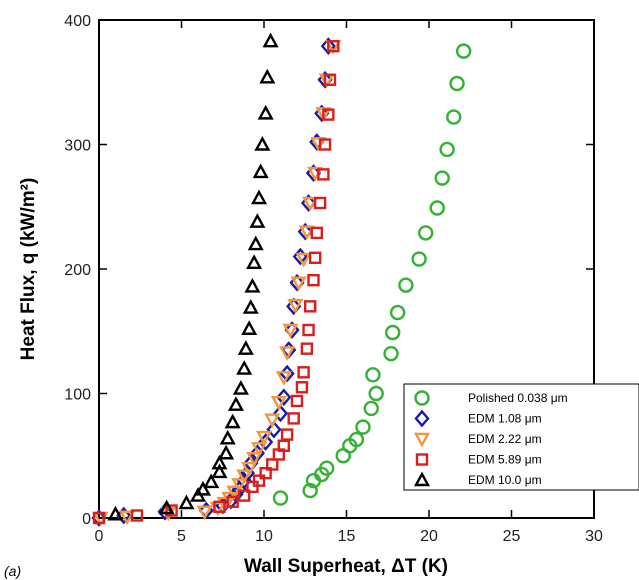 This screenshot has width=639, height=580. I want to click on x-tick-label: 30, so click(594, 536).